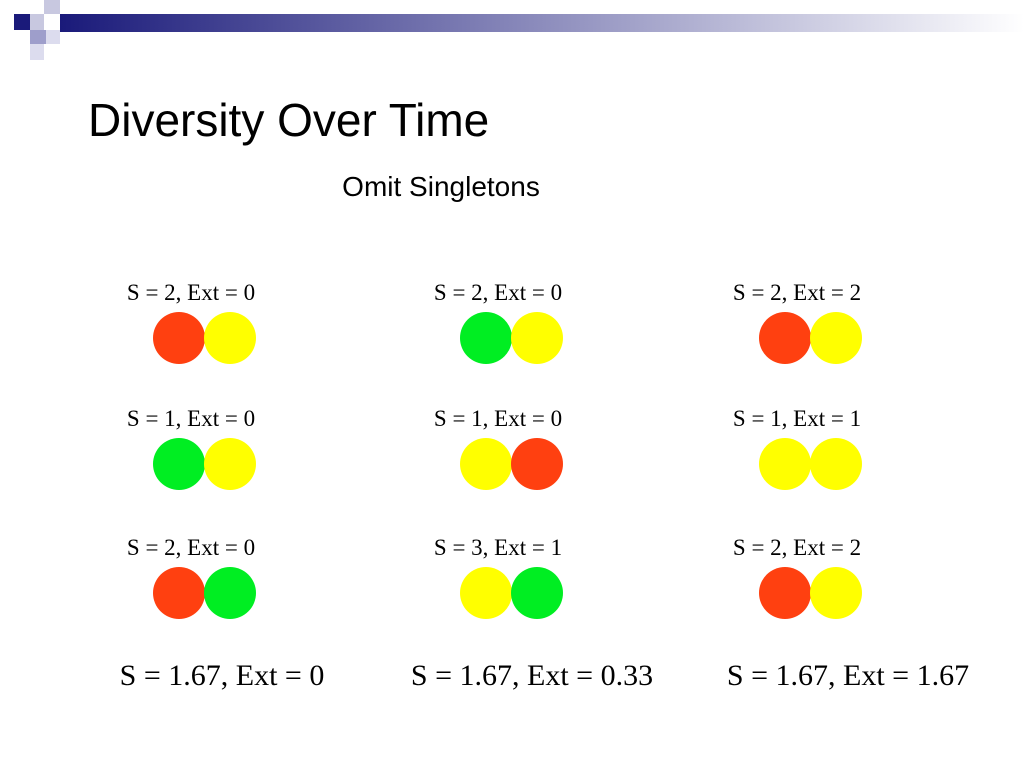 Image resolution: width=1024 pixels, height=768 pixels. I want to click on summary-label: S = 1.67, Ext = 0.33, so click(532, 675).